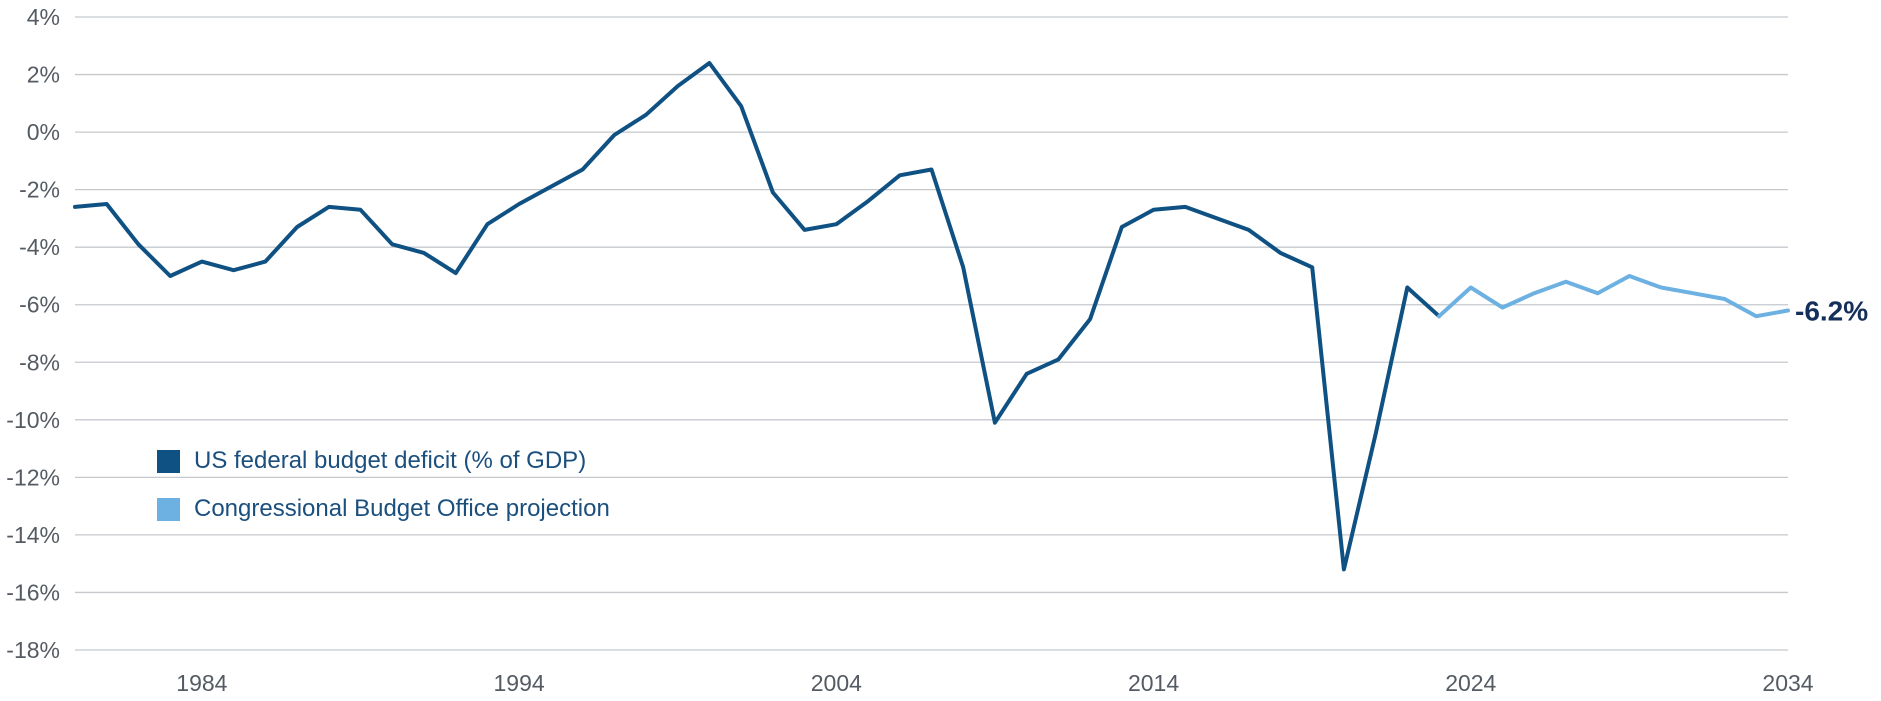 The height and width of the screenshot is (701, 1881). I want to click on projection-series-line, so click(1613, 296).